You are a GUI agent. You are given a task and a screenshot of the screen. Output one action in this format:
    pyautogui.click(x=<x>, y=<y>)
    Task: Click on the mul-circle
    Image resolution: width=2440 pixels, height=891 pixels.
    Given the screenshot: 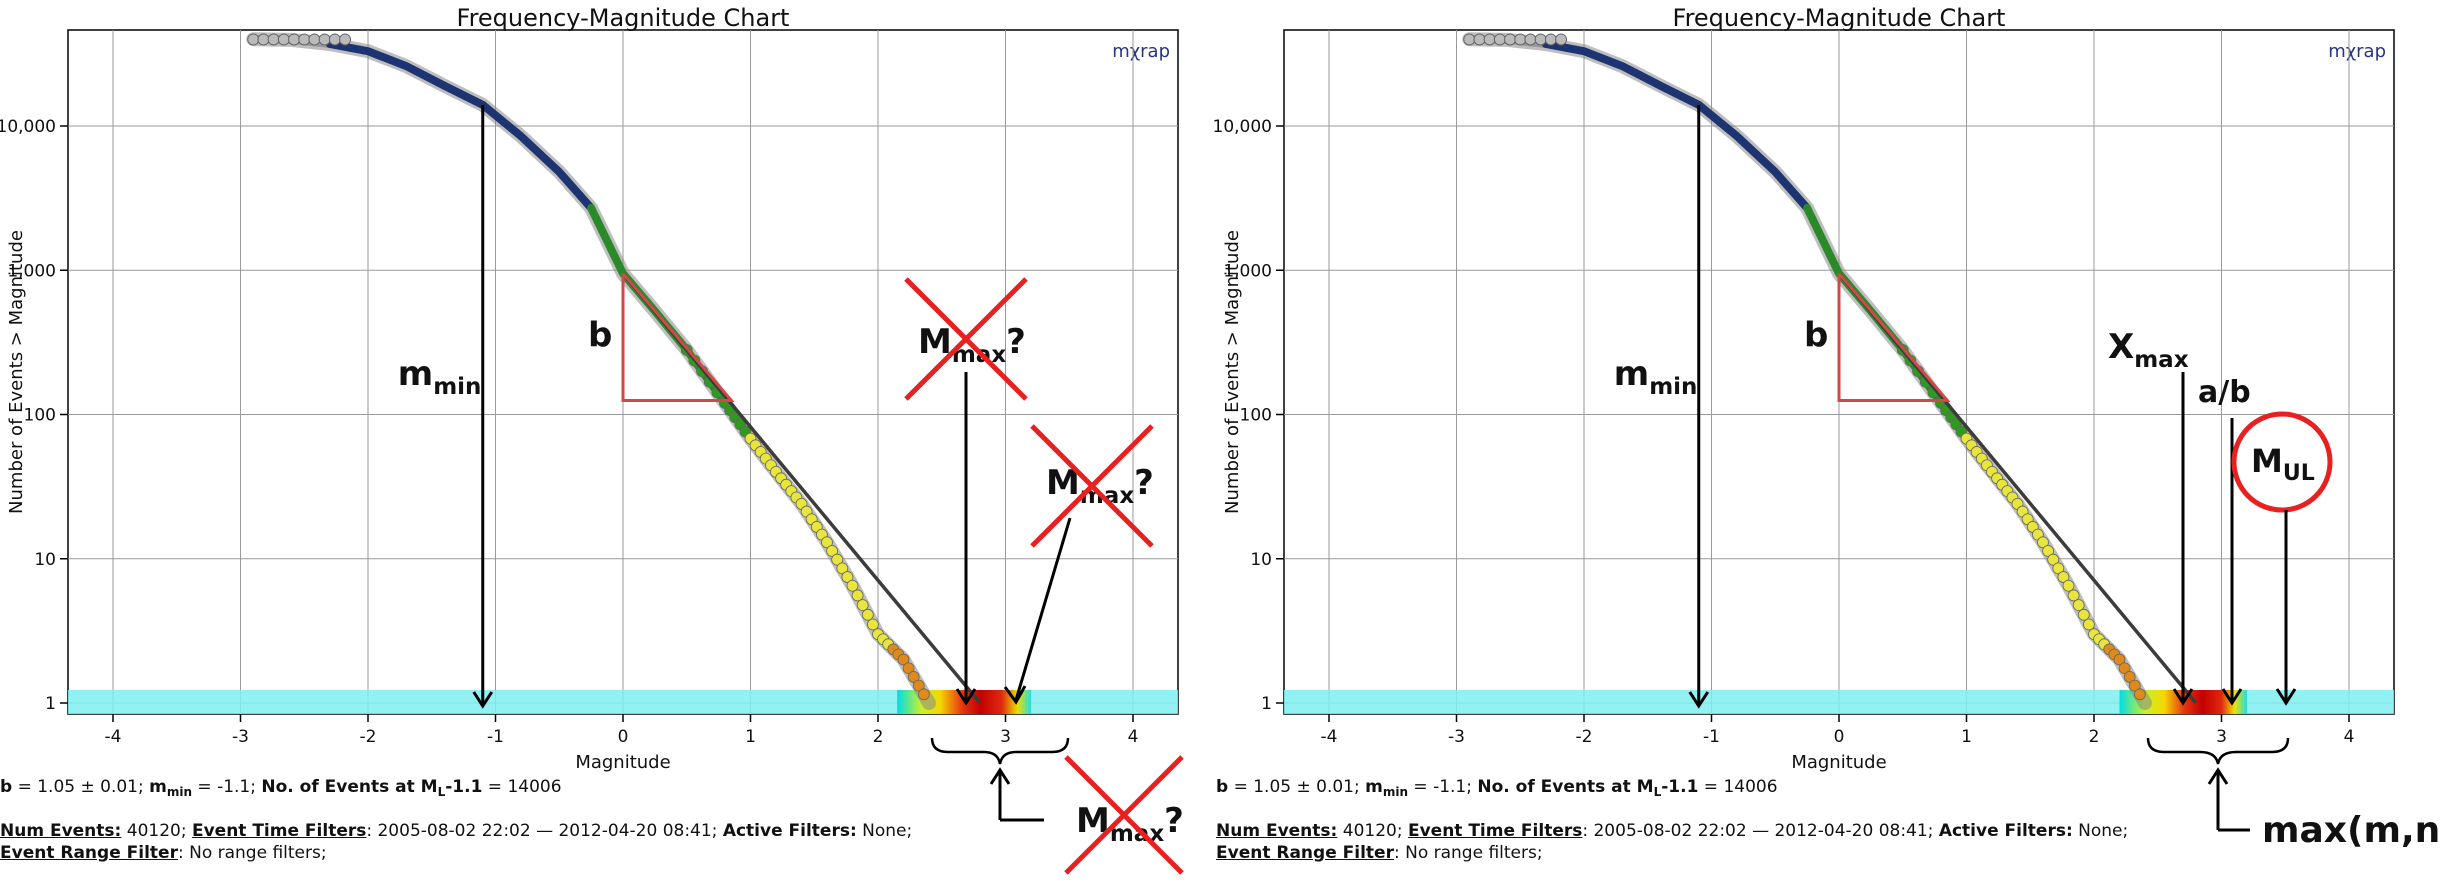 What is the action you would take?
    pyautogui.click(x=2282, y=462)
    